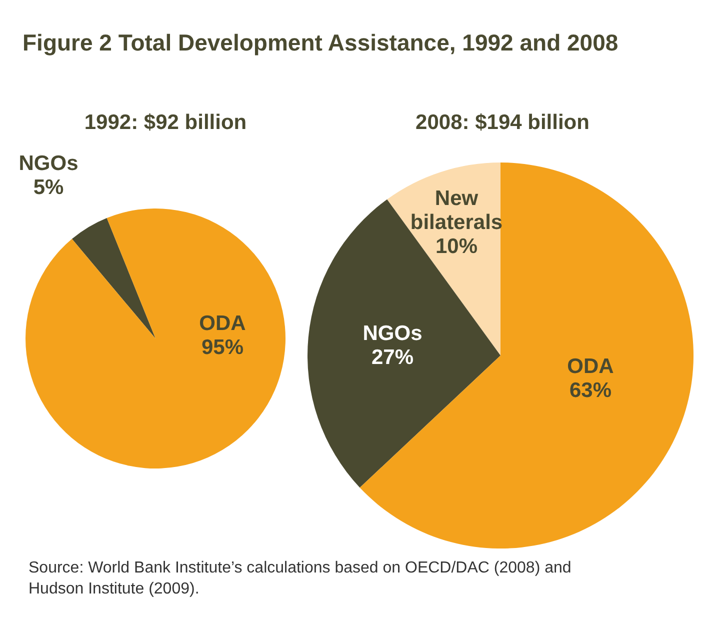 The image size is (704, 622). I want to click on source-note: Source: World Bank Institute’s calculations based on OECD/DAC (2008) and Hudson Institute (2009)., so click(300, 578).